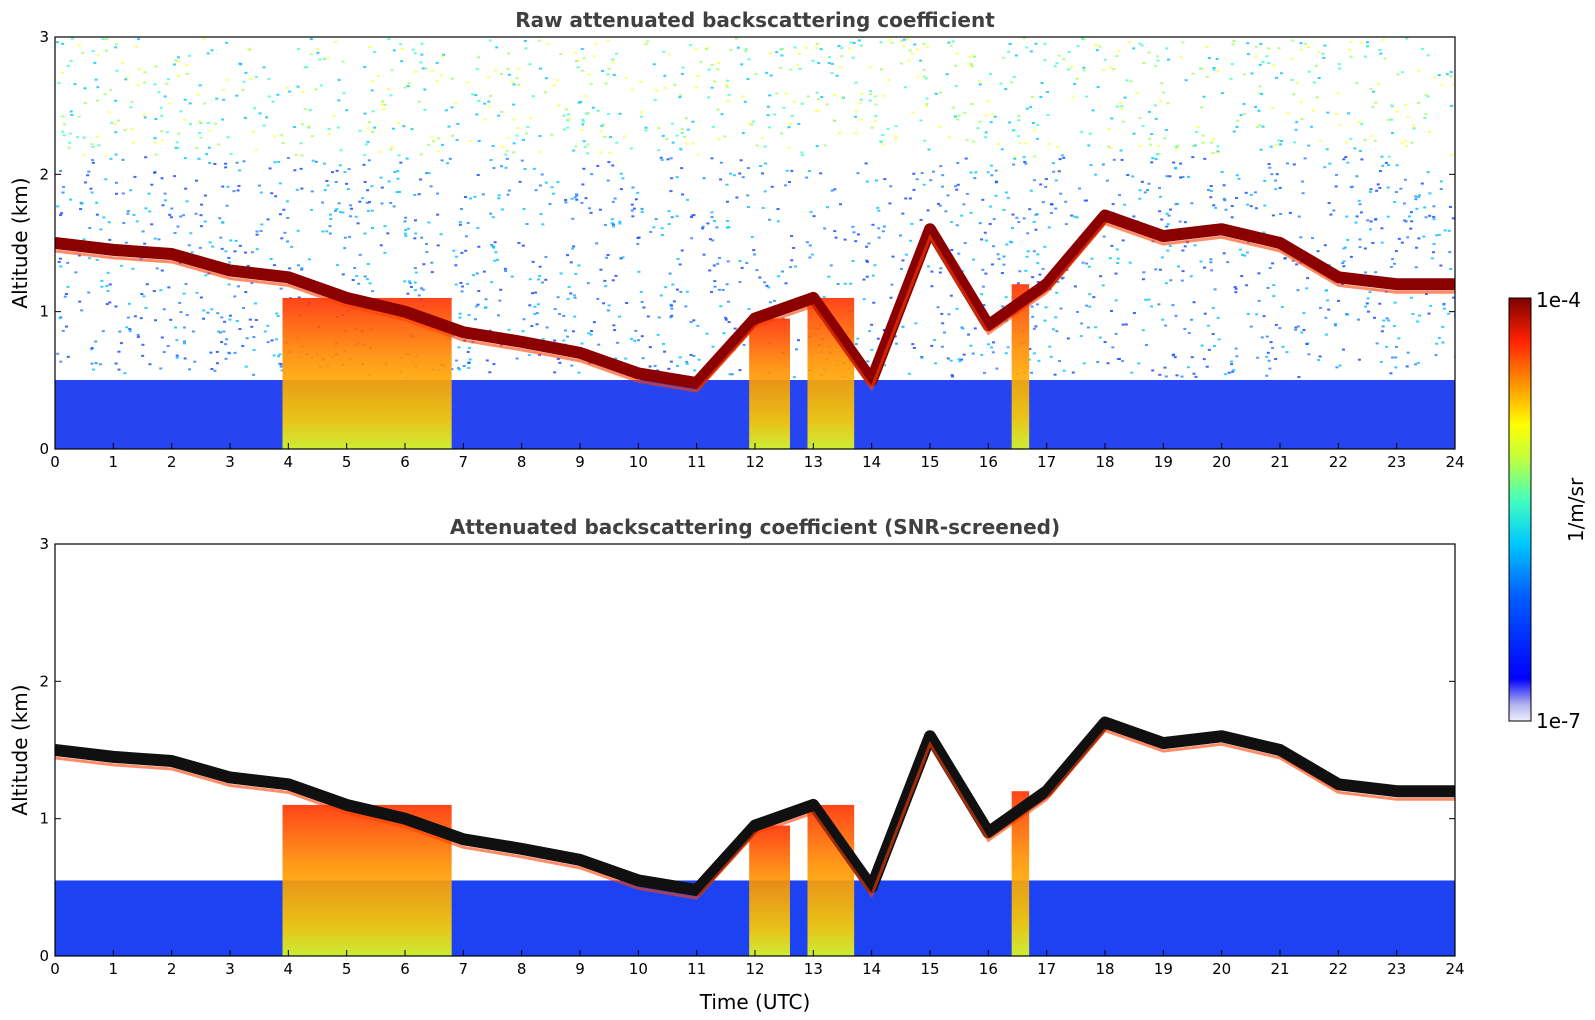 This screenshot has width=1595, height=1020. What do you see at coordinates (1104, 969) in the screenshot?
I see `x-tick-label: 18` at bounding box center [1104, 969].